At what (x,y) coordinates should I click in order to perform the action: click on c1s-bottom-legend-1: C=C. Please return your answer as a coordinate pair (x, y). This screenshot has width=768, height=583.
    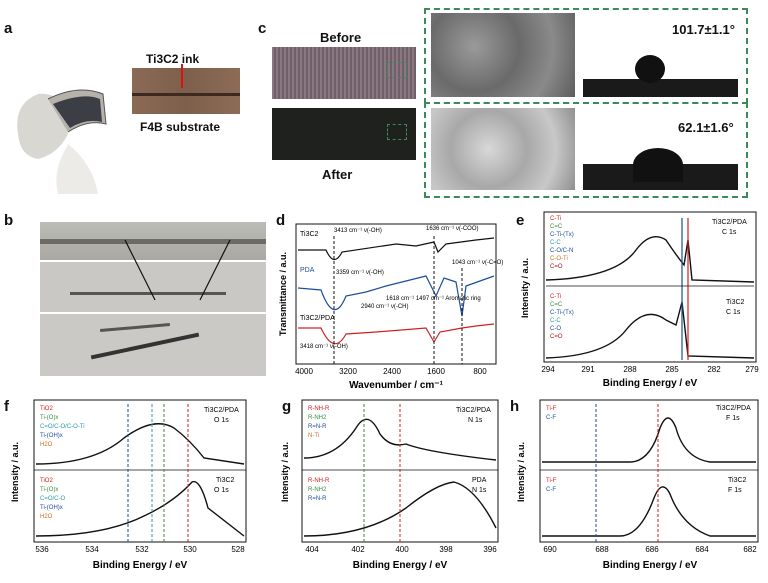
    Looking at the image, I should click on (556, 305).